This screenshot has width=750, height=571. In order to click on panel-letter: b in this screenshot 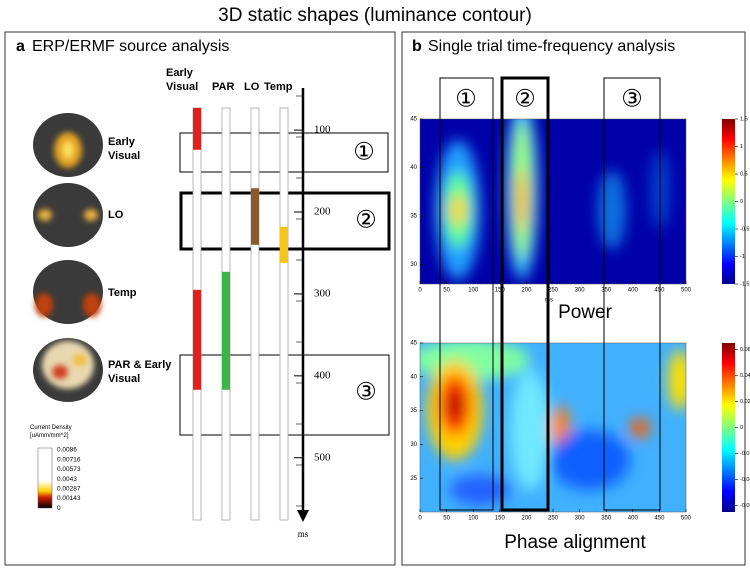, I will do `click(417, 46)`.